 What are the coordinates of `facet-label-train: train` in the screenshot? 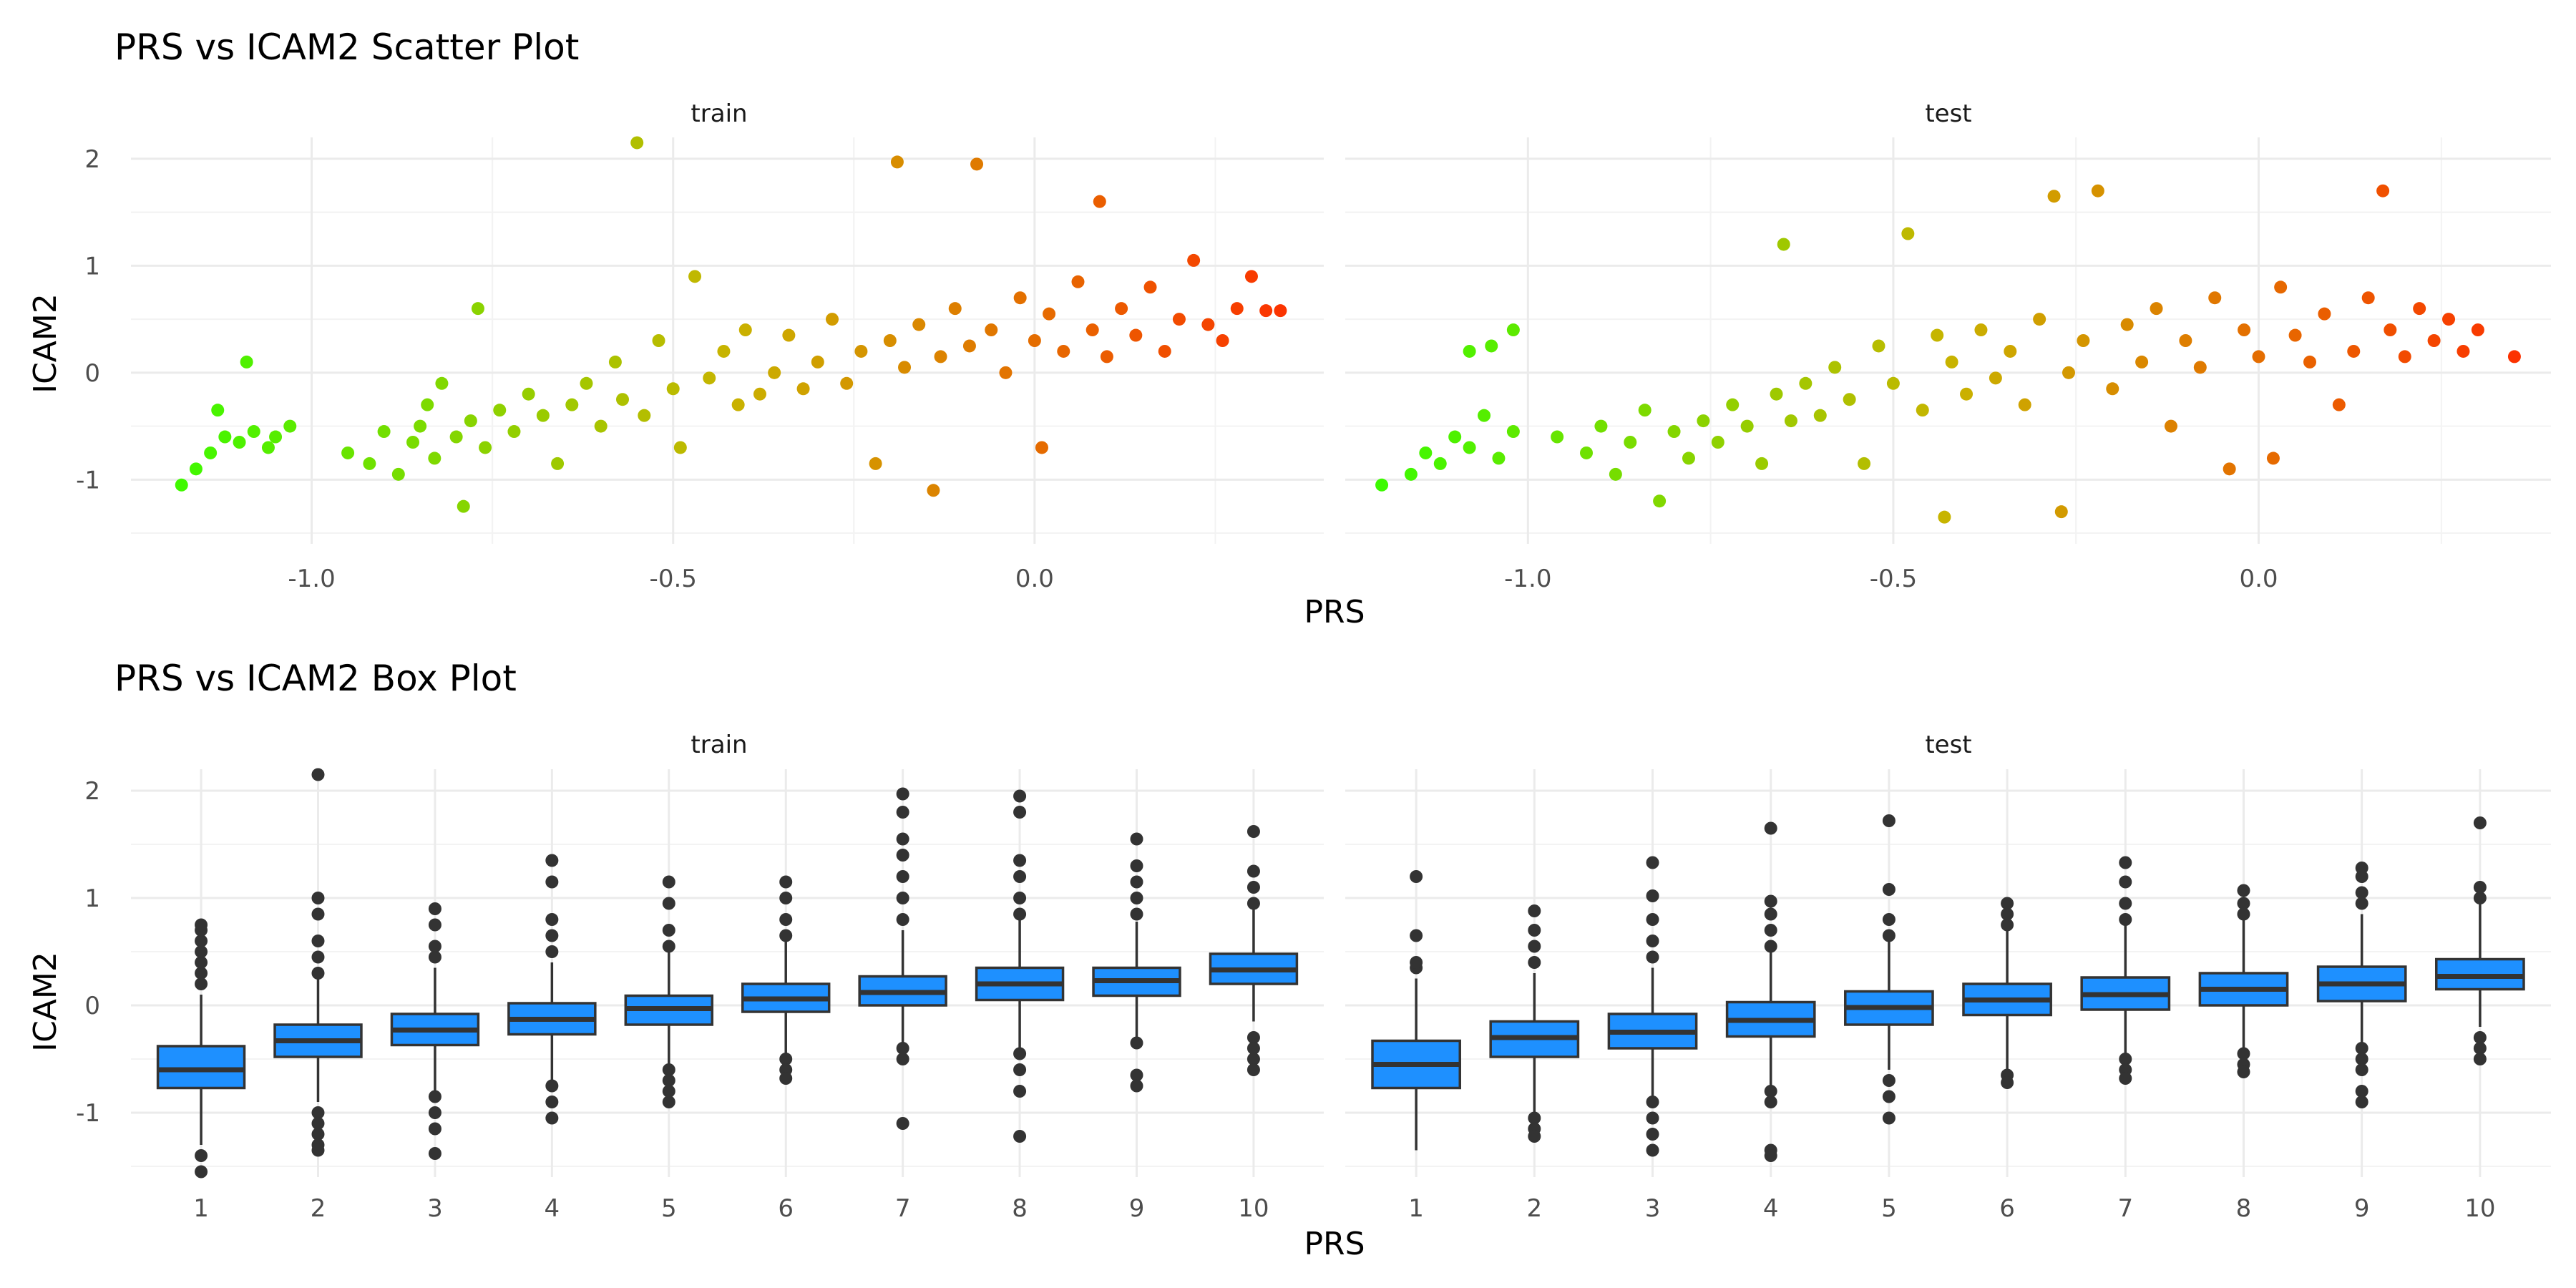 It's located at (719, 113).